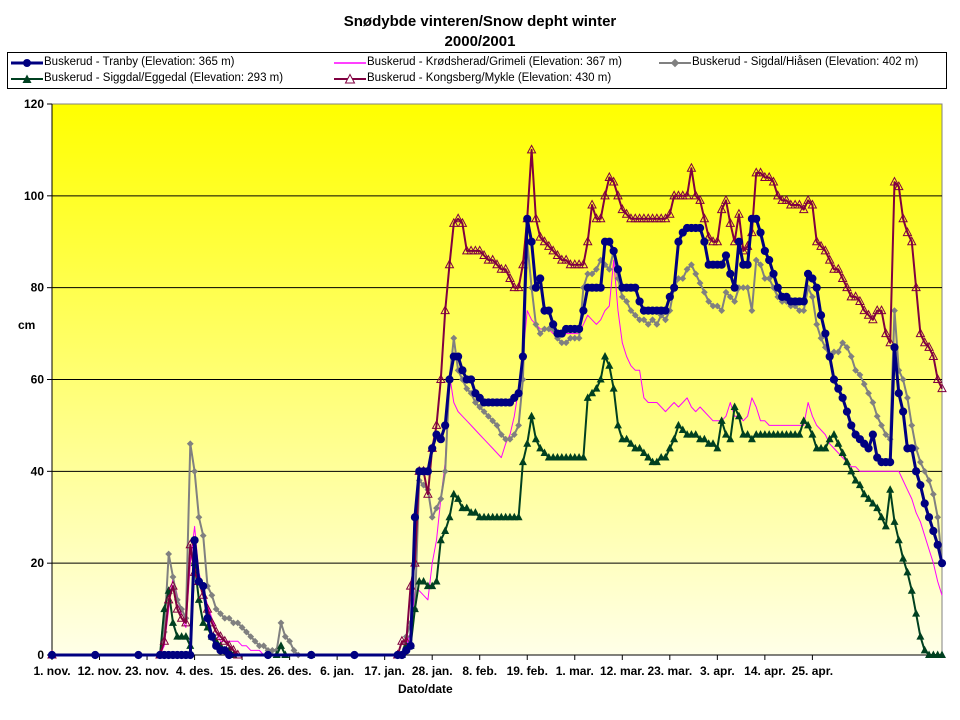 Image resolution: width=960 pixels, height=720 pixels. What do you see at coordinates (425, 689) in the screenshot?
I see `x-axis-label: Dato/date` at bounding box center [425, 689].